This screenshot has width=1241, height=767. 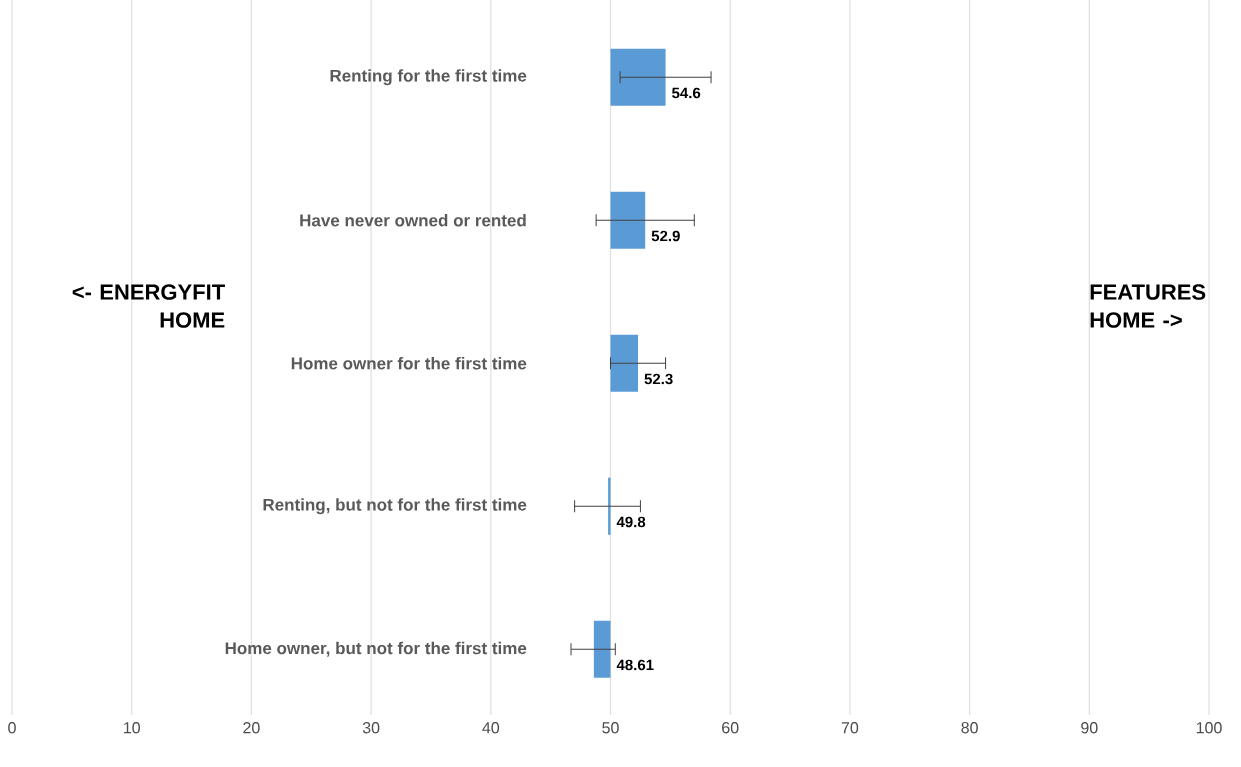 What do you see at coordinates (376, 649) in the screenshot?
I see `y-tick-label: Home owner, but not for the first time` at bounding box center [376, 649].